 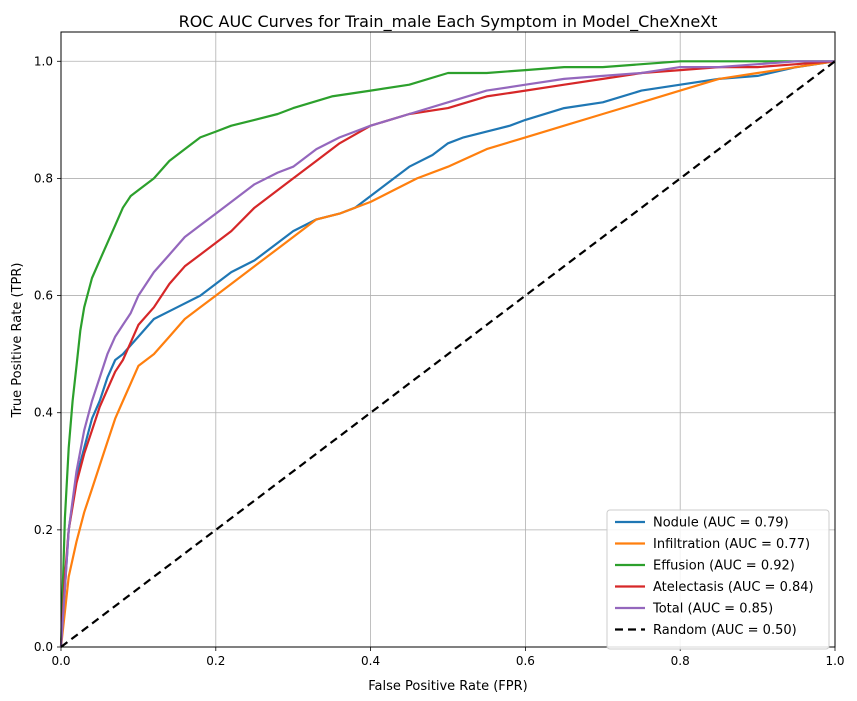 I want to click on x-axis-label: False Positive Rate (FPR), so click(x=447, y=686).